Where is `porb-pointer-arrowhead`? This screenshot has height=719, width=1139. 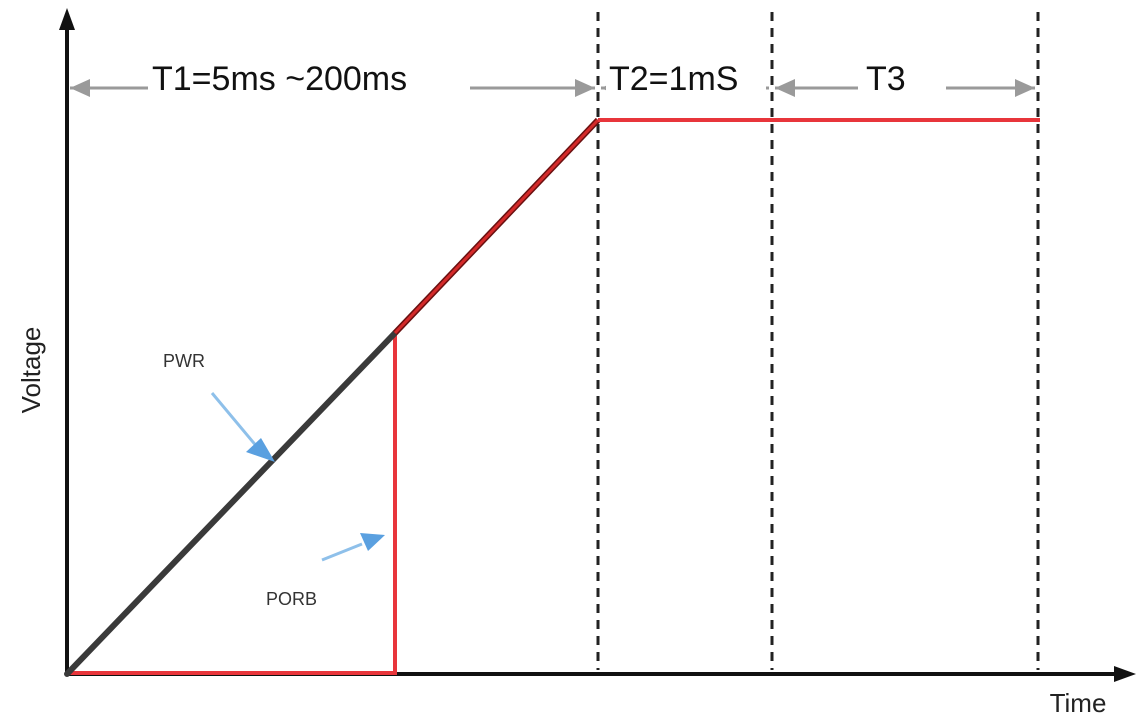
porb-pointer-arrowhead is located at coordinates (372, 542).